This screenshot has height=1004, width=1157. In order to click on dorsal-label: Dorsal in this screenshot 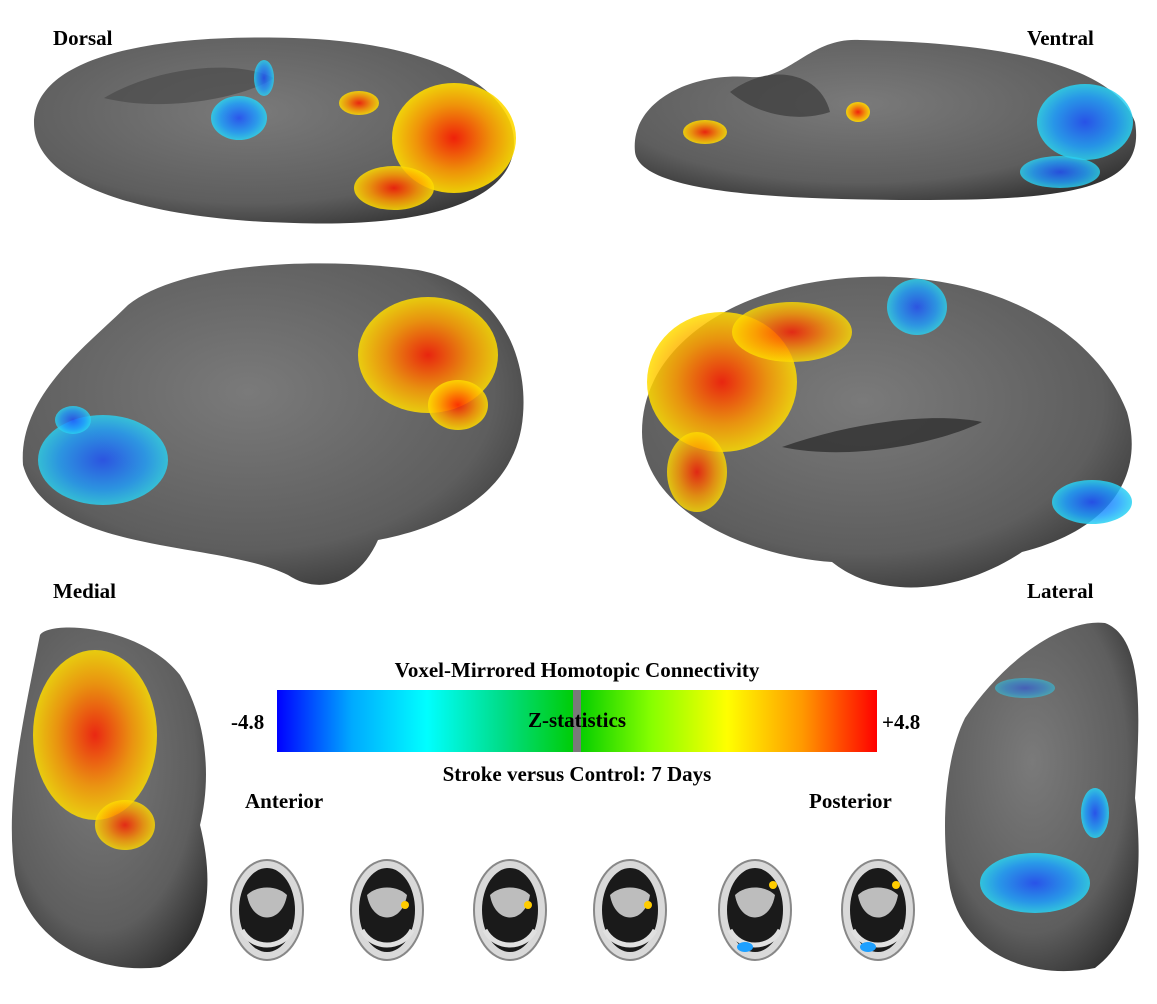, I will do `click(83, 38)`.